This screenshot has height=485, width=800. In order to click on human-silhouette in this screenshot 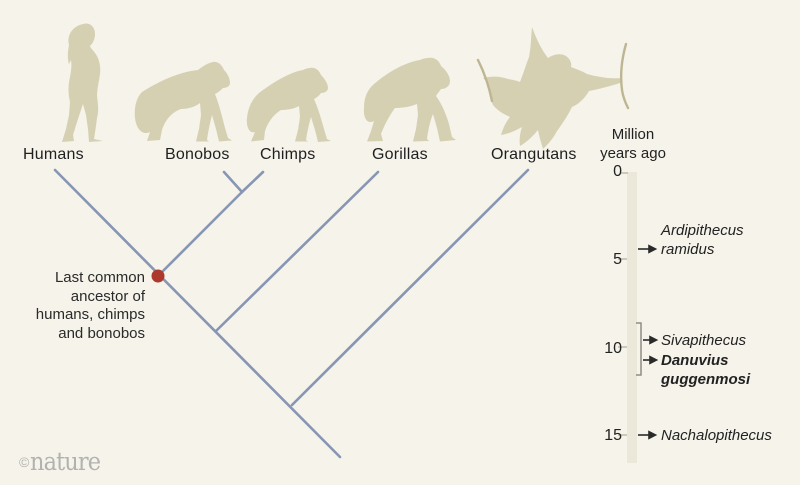, I will do `click(82, 83)`.